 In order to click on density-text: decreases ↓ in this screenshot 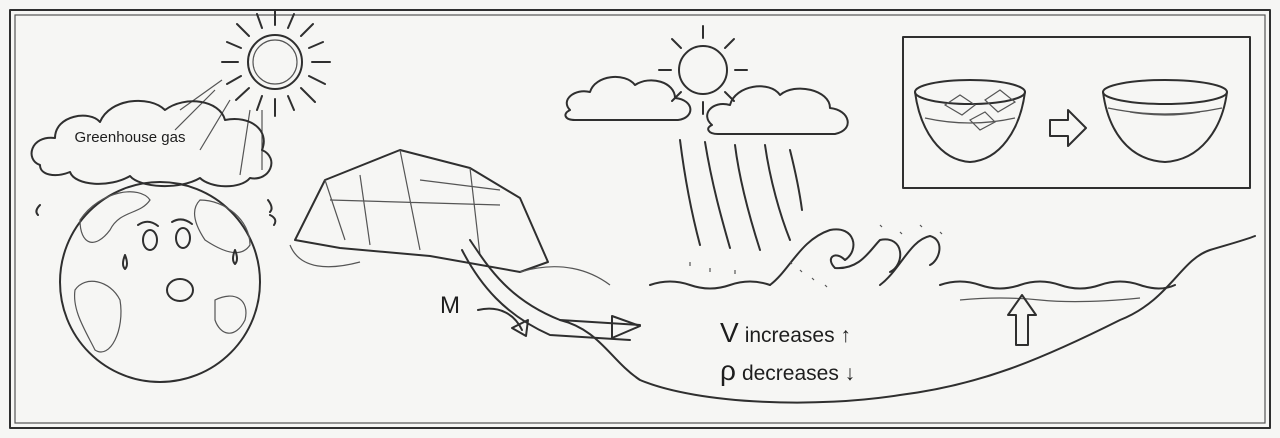, I will do `click(798, 373)`.